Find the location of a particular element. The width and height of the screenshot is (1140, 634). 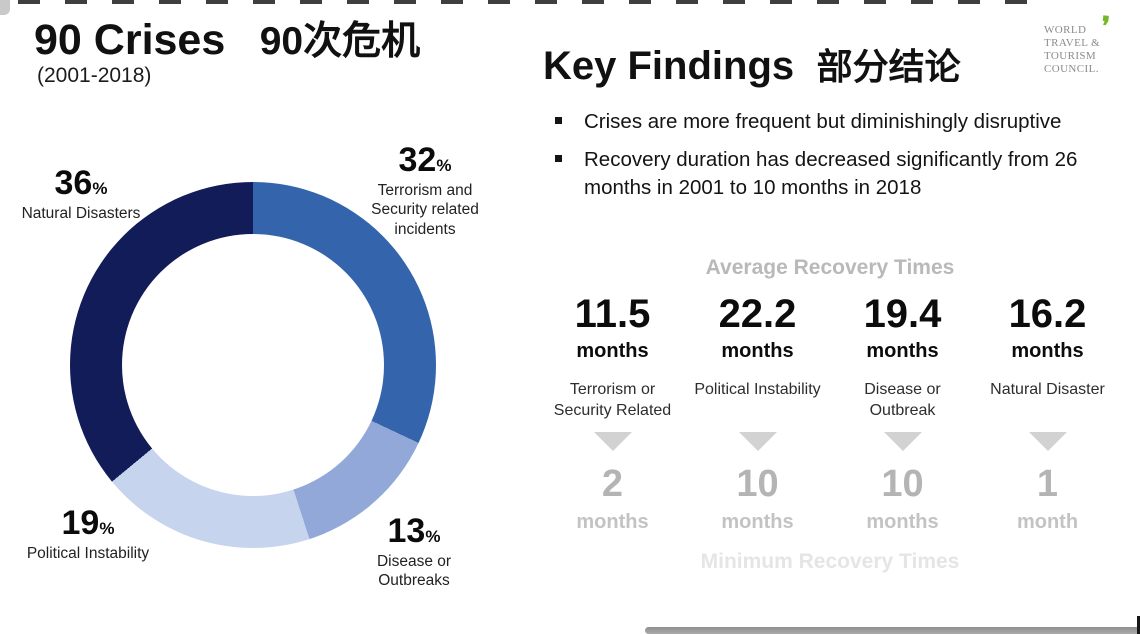

callout-terrorism-label: Terrorism and Security related incidents is located at coordinates (425, 210).